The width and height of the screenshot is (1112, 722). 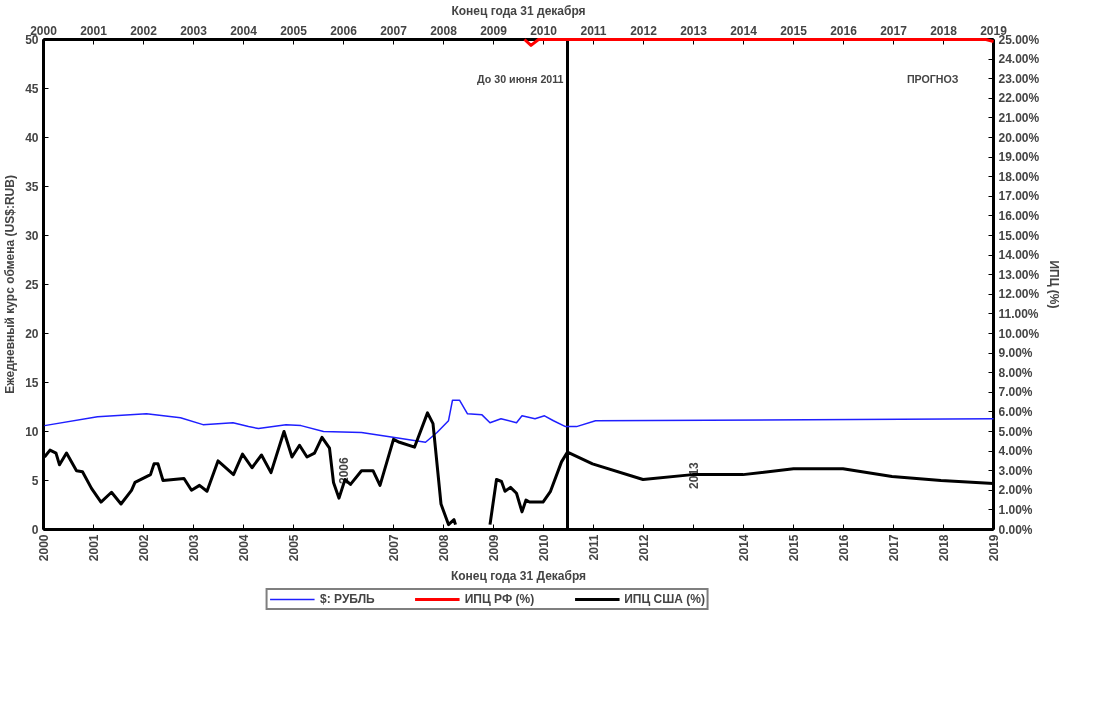 What do you see at coordinates (794, 548) in the screenshot?
I see `x-tick-label: 2015` at bounding box center [794, 548].